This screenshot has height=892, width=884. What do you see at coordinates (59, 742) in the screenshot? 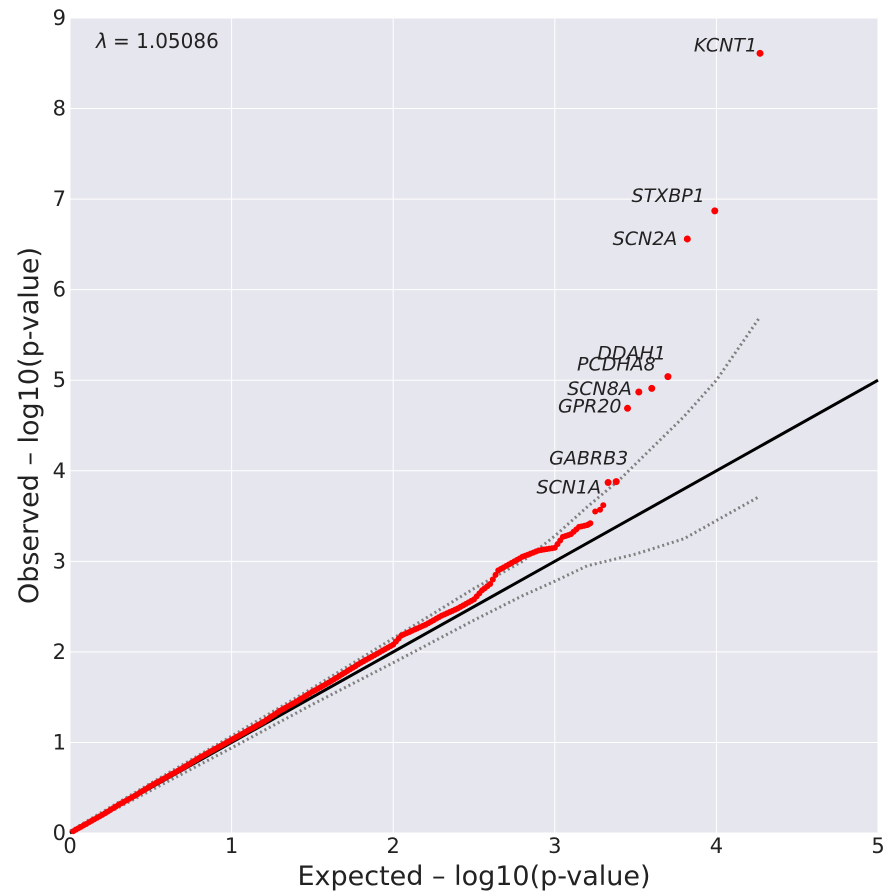
I see `y-tick-label: 1` at bounding box center [59, 742].